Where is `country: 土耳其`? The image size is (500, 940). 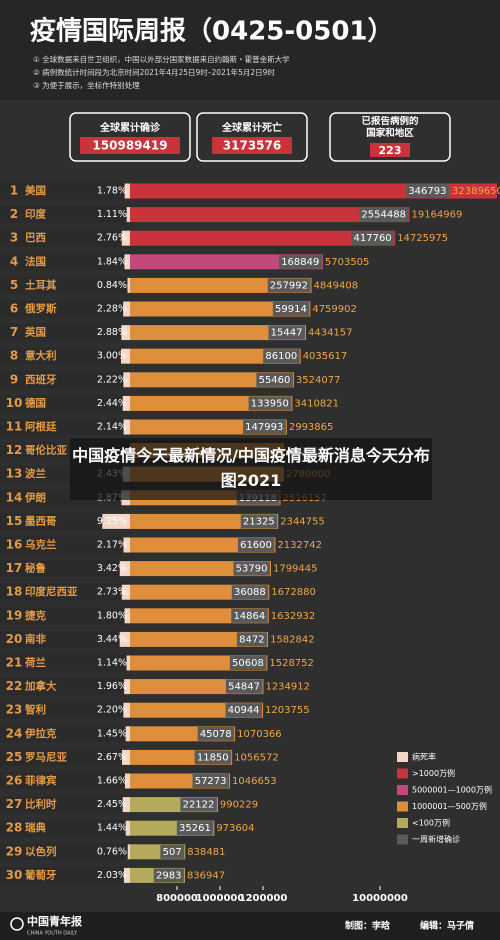 country: 土耳其 is located at coordinates (41, 284).